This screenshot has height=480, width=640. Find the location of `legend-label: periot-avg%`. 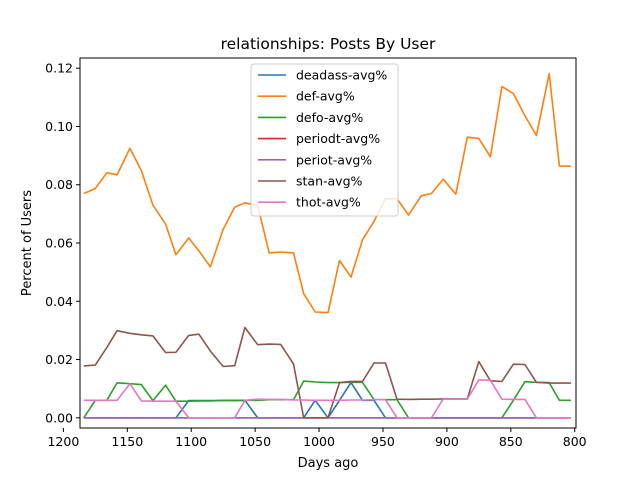

legend-label: periot-avg% is located at coordinates (334, 159).